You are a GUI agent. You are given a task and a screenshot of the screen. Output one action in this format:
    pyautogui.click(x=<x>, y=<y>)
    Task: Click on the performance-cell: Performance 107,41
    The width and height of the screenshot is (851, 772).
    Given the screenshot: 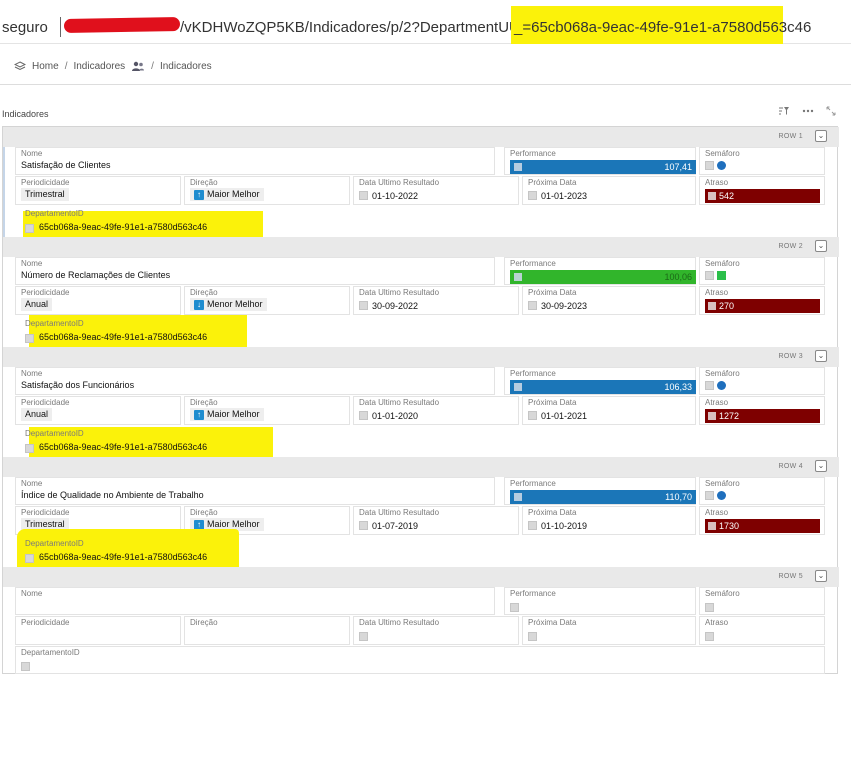 What is the action you would take?
    pyautogui.click(x=600, y=161)
    